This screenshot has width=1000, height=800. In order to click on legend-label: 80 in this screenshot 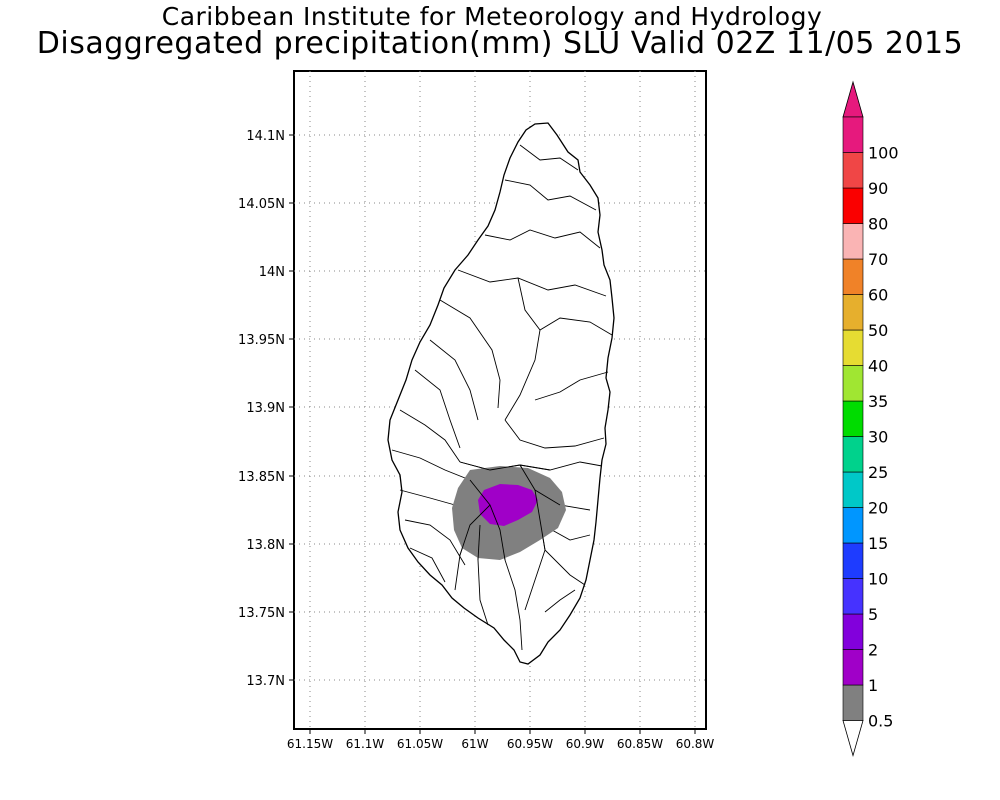, I will do `click(878, 224)`.